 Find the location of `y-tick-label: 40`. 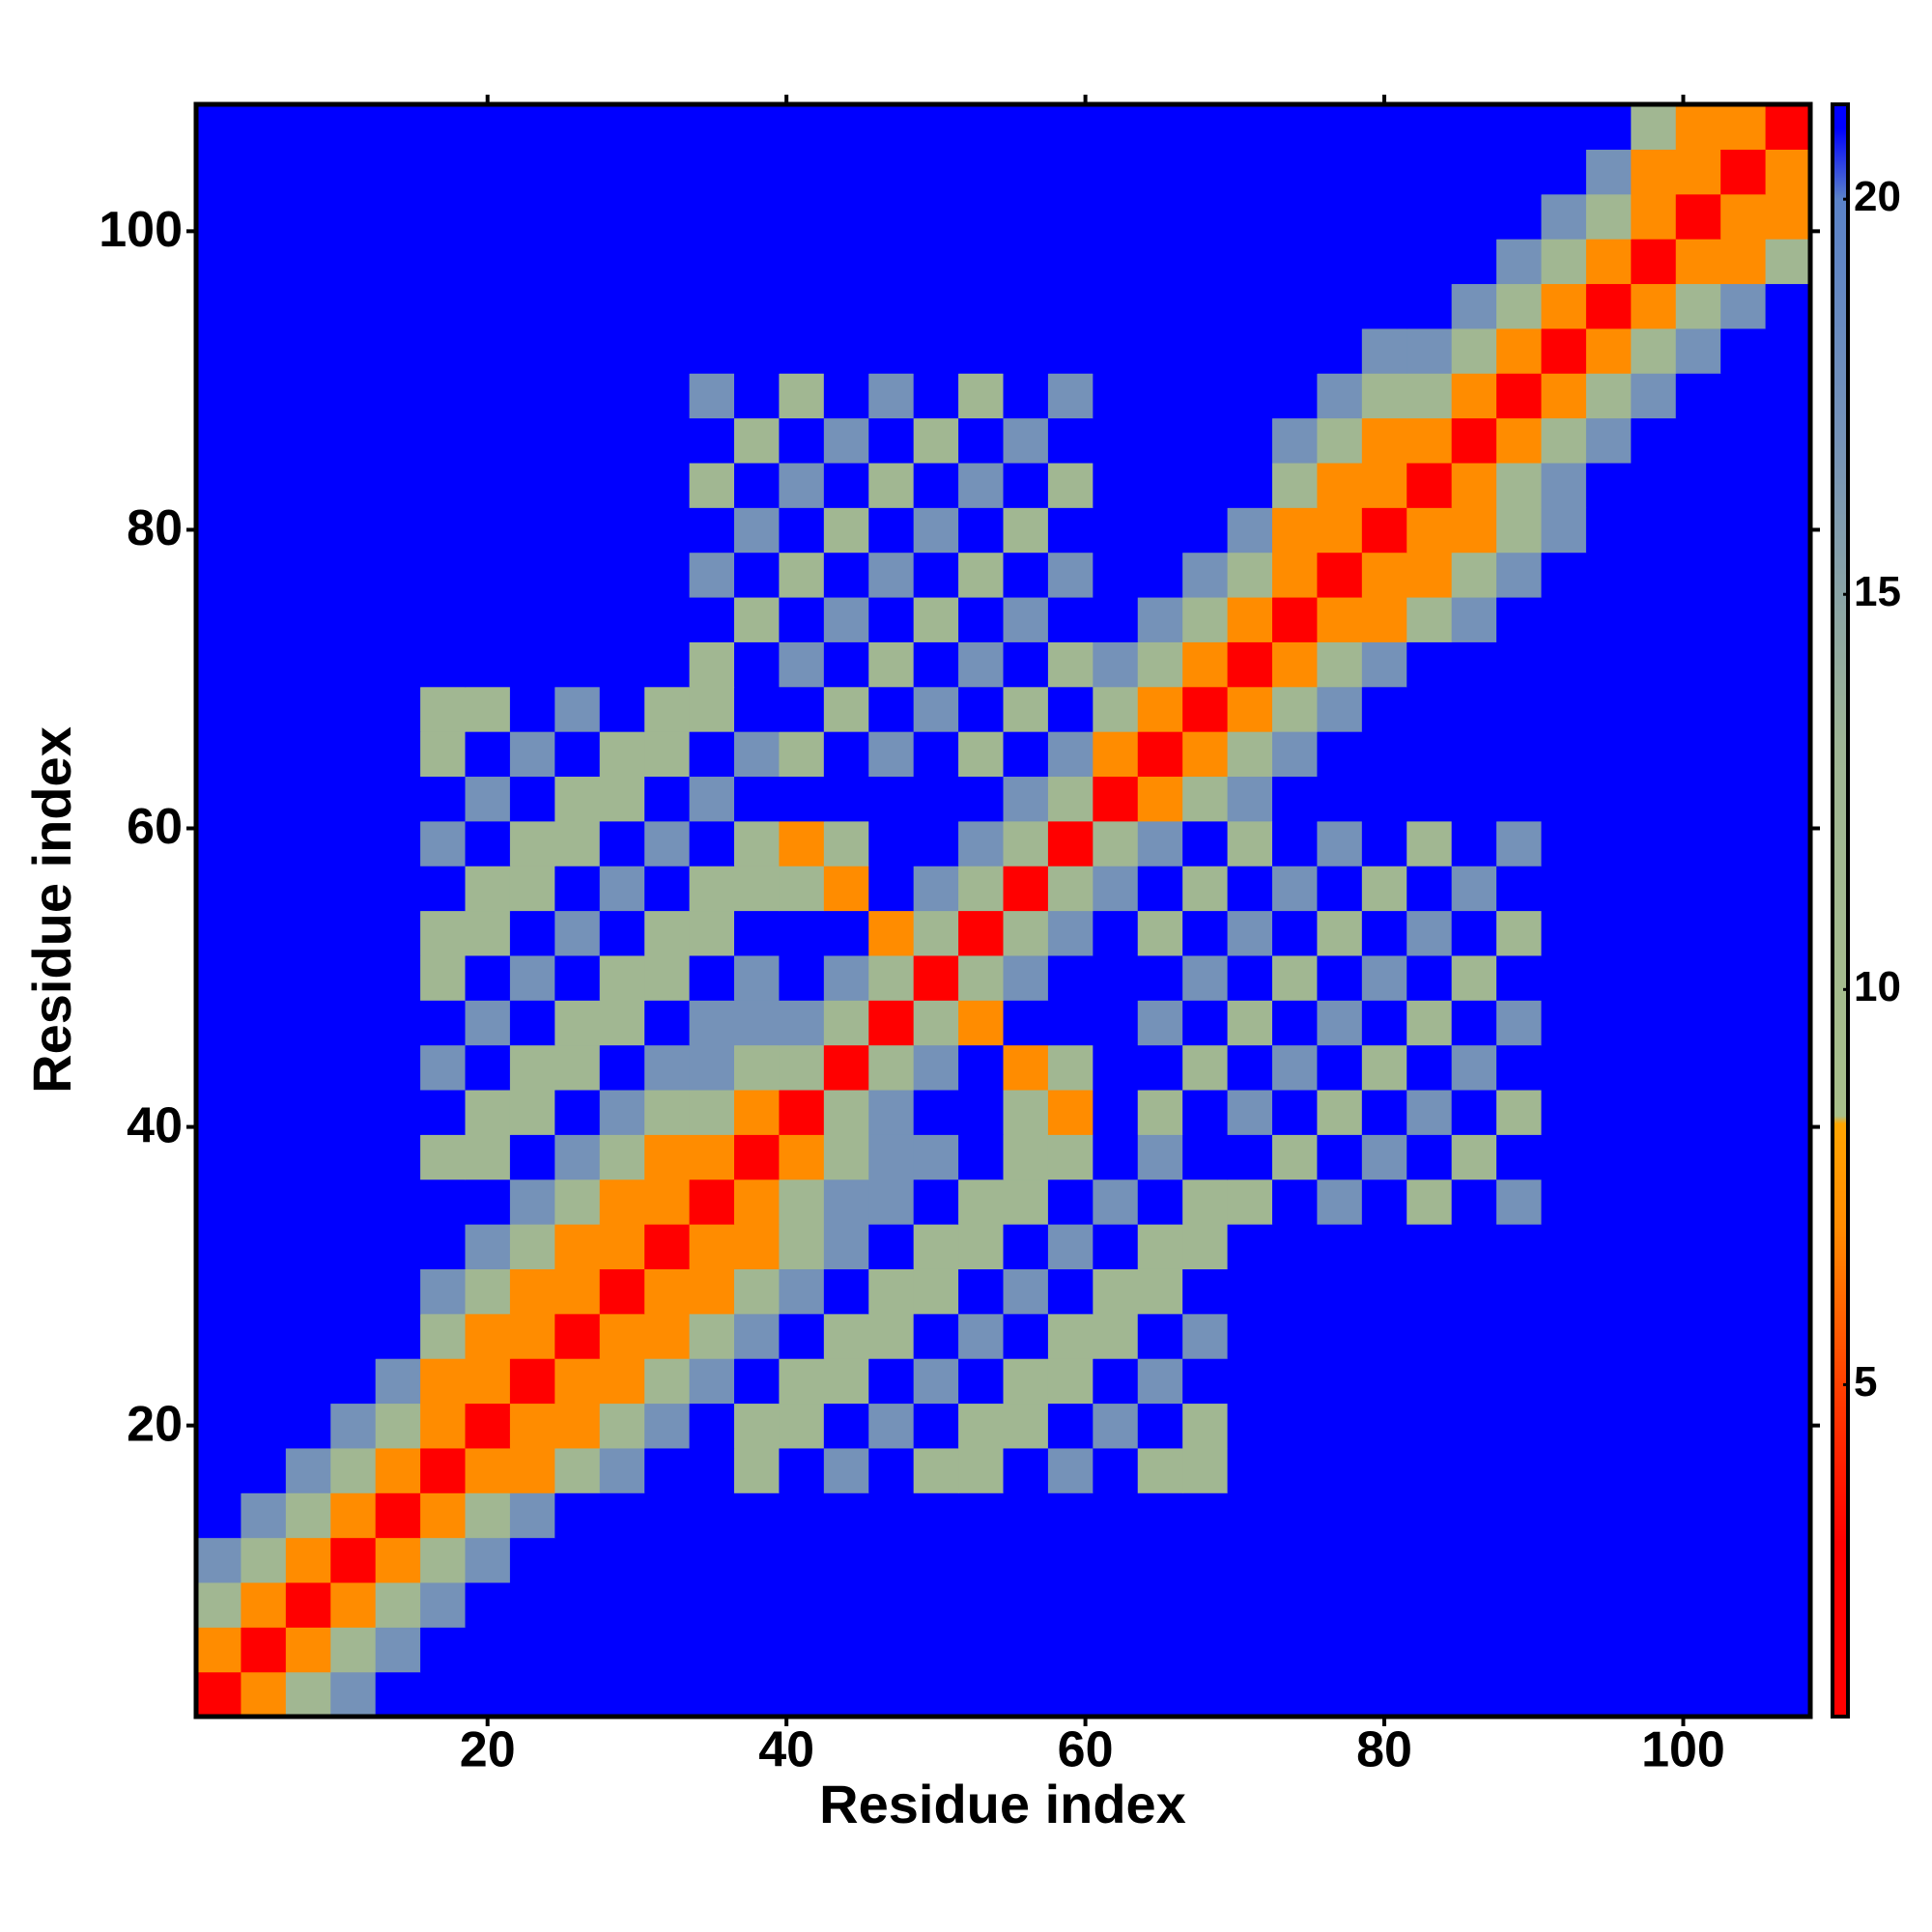

y-tick-label: 40 is located at coordinates (155, 1125).